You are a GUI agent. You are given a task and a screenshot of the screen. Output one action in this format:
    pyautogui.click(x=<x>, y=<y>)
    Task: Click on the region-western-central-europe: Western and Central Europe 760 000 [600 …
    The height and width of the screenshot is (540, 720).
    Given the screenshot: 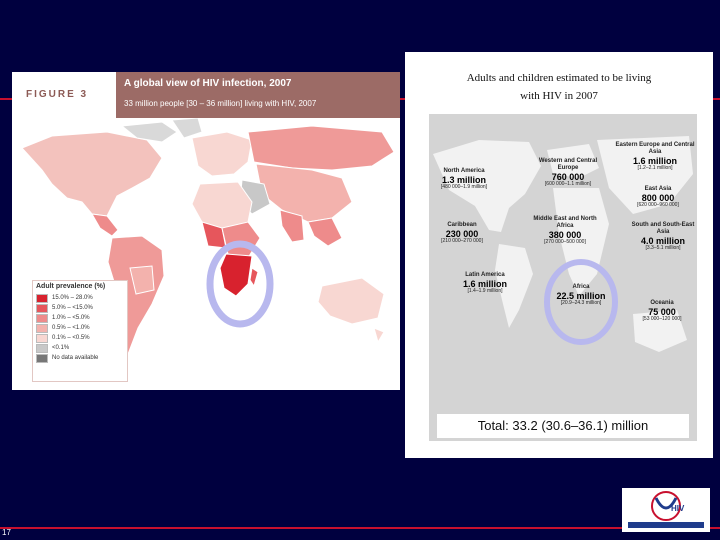 What is the action you would take?
    pyautogui.click(x=568, y=173)
    